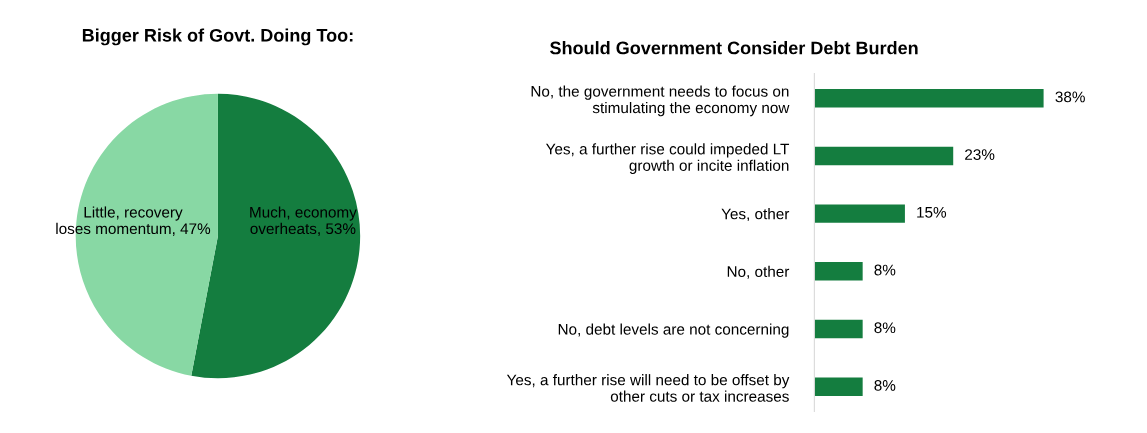 Image resolution: width=1147 pixels, height=433 pixels. I want to click on slice-label: Little, recovery loses momentum, 47%, so click(133, 221).